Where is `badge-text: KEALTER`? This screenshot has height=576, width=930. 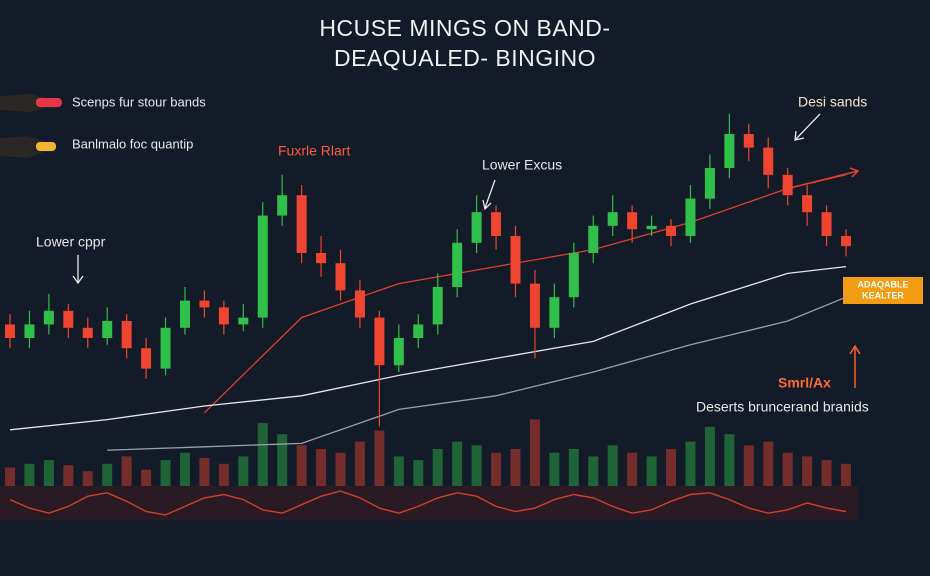
badge-text: KEALTER is located at coordinates (883, 295).